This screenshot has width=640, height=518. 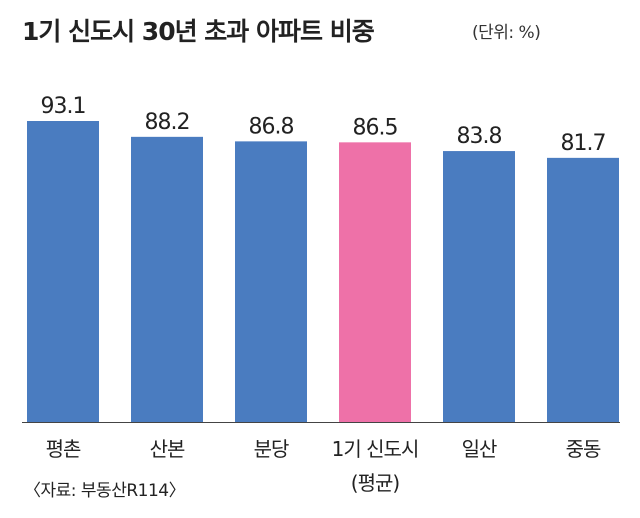 I want to click on source-note: 〈자료: 부동산R114〉, so click(x=105, y=491).